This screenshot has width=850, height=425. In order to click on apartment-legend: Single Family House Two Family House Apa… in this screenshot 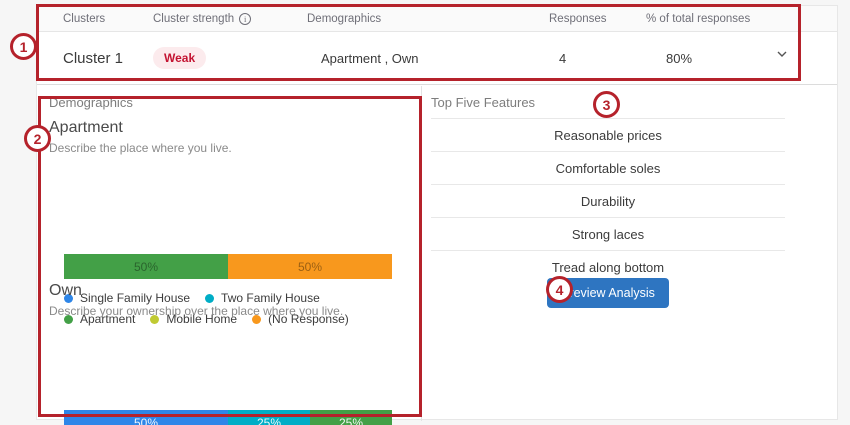, I will do `click(234, 308)`.